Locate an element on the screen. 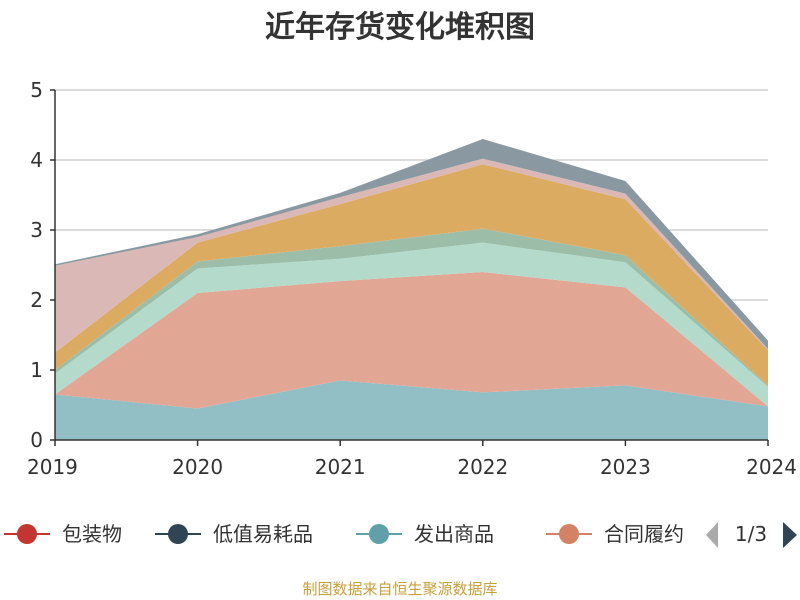 Image resolution: width=800 pixels, height=600 pixels. legend-pager: 1/3 is located at coordinates (751, 535).